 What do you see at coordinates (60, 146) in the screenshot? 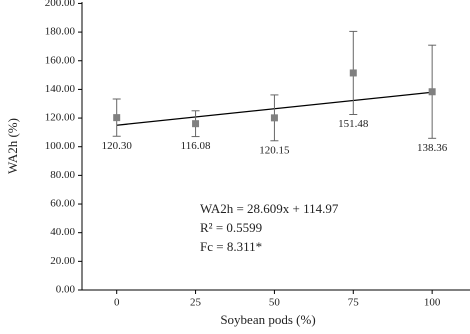
I see `y-tick-label: 100.00` at bounding box center [60, 146].